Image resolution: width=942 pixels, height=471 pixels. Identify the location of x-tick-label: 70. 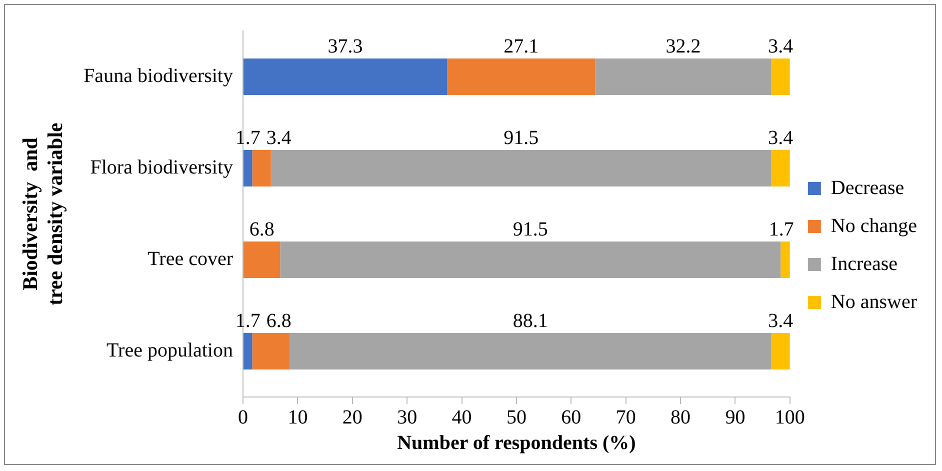
(626, 417).